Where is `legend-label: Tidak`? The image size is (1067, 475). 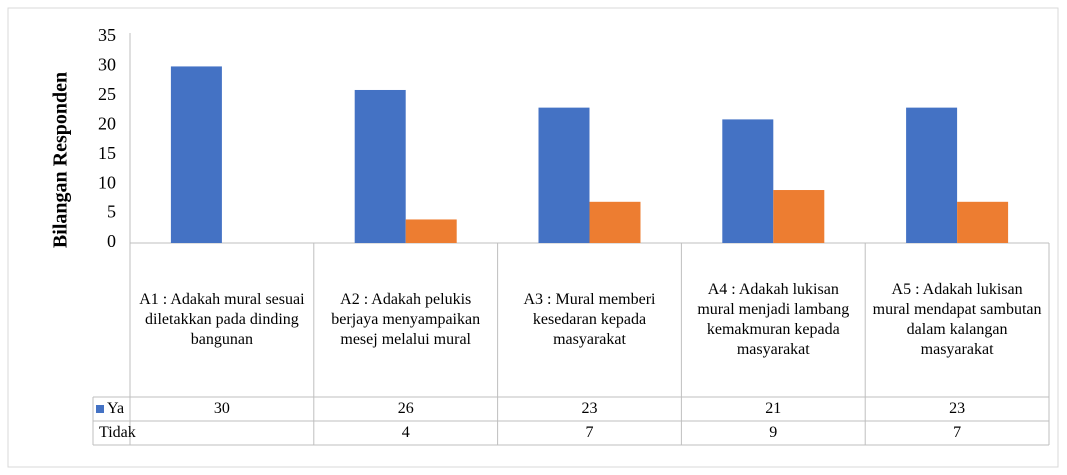 legend-label: Tidak is located at coordinates (117, 432).